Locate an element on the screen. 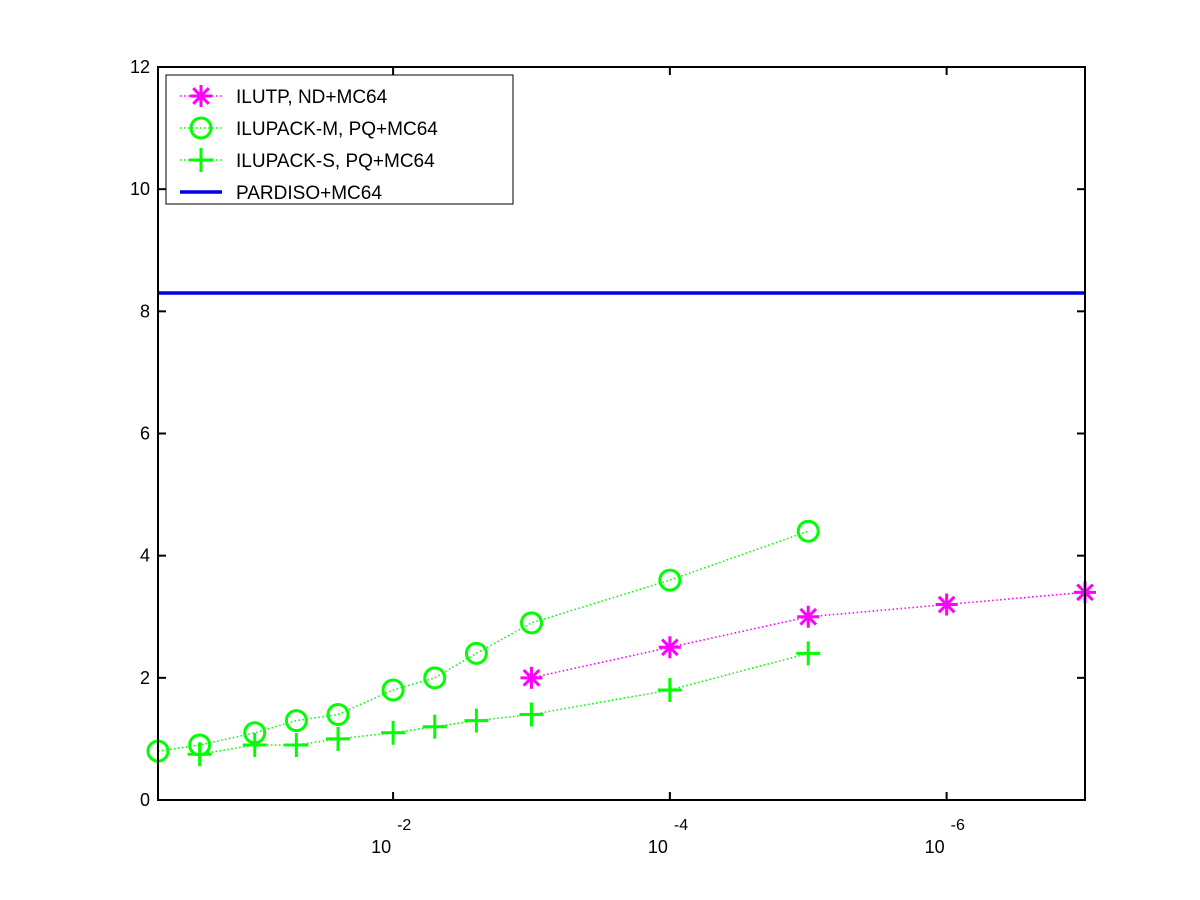 The height and width of the screenshot is (900, 1200). y-tick-label: 10 is located at coordinates (140, 189).